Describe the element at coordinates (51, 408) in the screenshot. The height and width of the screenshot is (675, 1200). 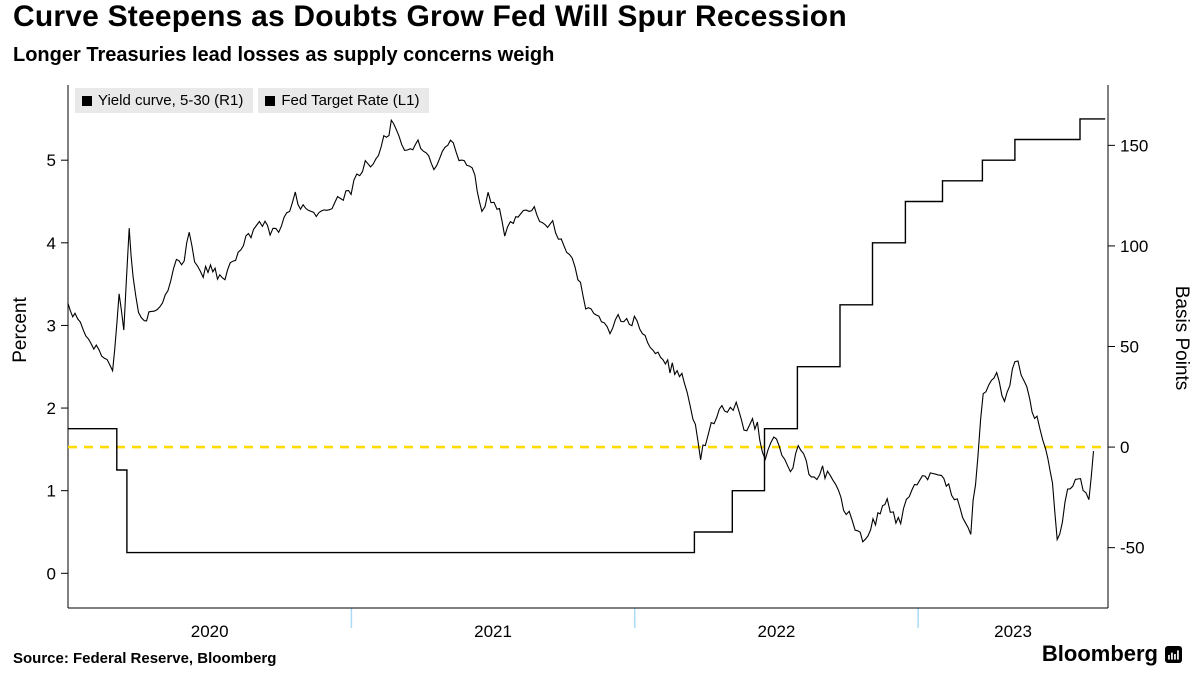
I see `left-axis-tick-label: 2` at that location.